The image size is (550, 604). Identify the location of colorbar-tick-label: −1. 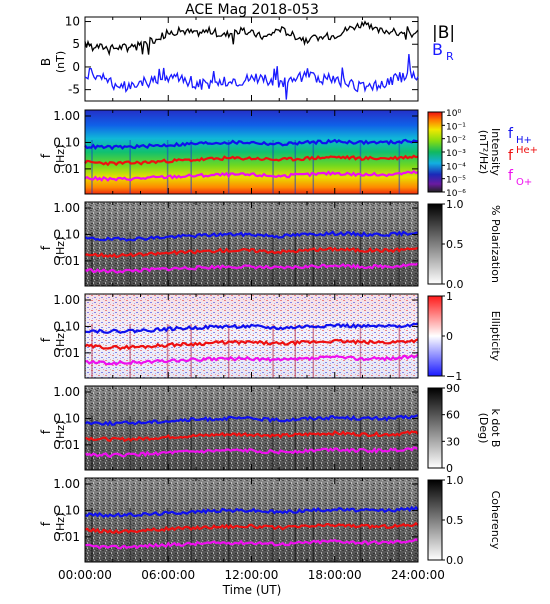
(454, 376).